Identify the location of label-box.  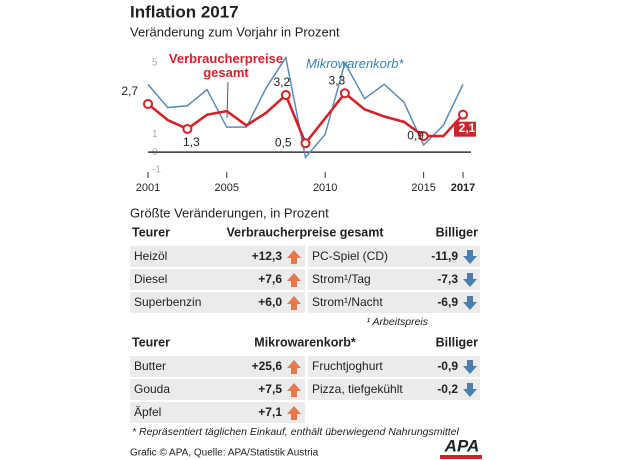
(465, 129).